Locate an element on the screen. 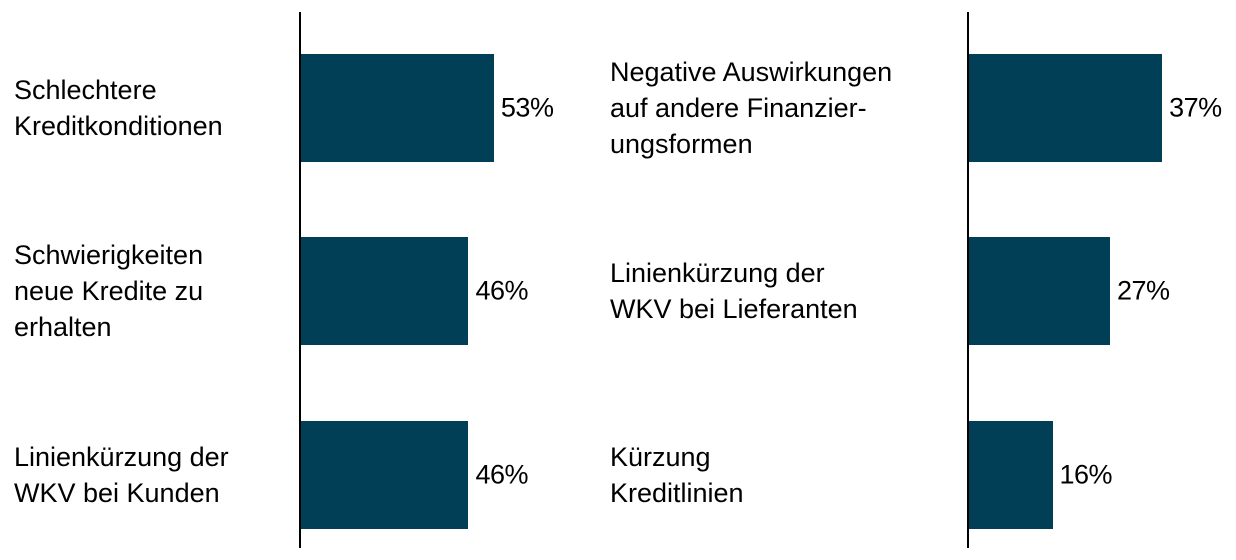 Image resolution: width=1236 pixels, height=560 pixels. category-label: Schlechtere Kreditkonditionen is located at coordinates (118, 108).